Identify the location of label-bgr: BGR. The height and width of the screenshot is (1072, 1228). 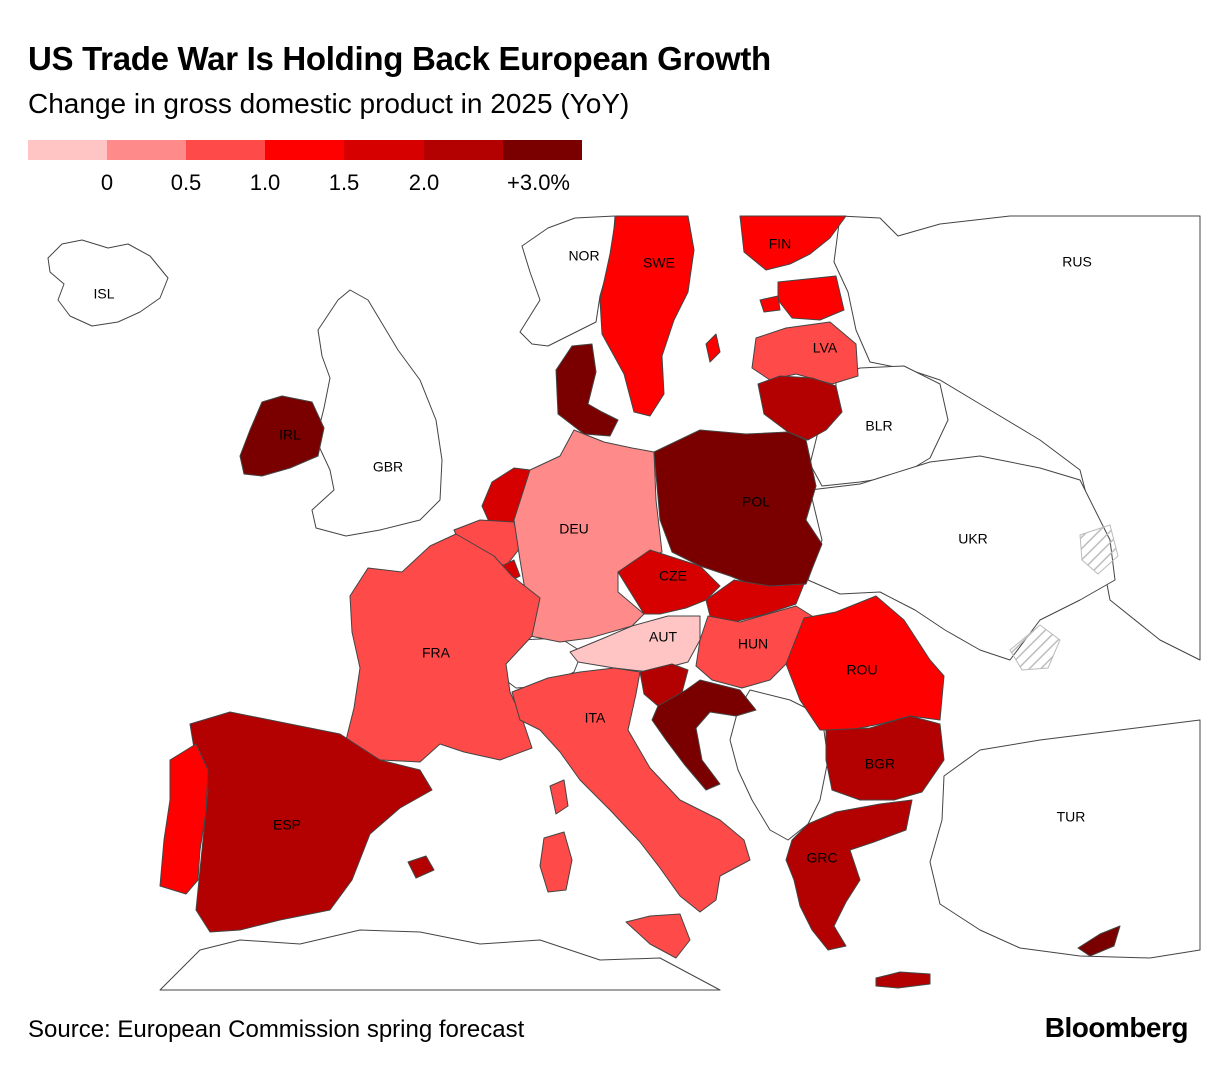
(880, 764).